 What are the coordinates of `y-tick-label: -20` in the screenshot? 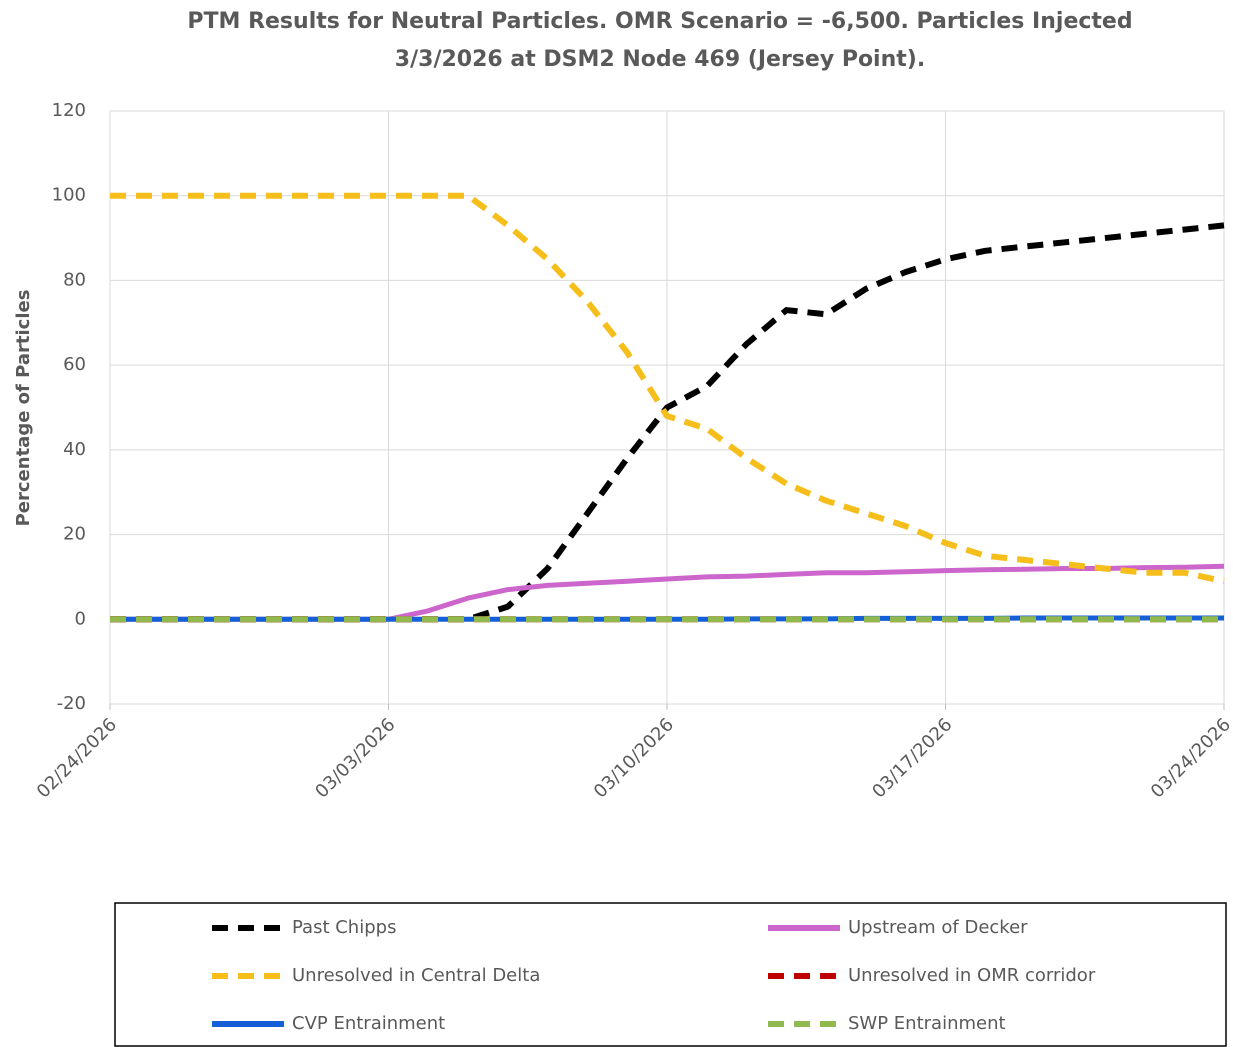 It's located at (71, 703).